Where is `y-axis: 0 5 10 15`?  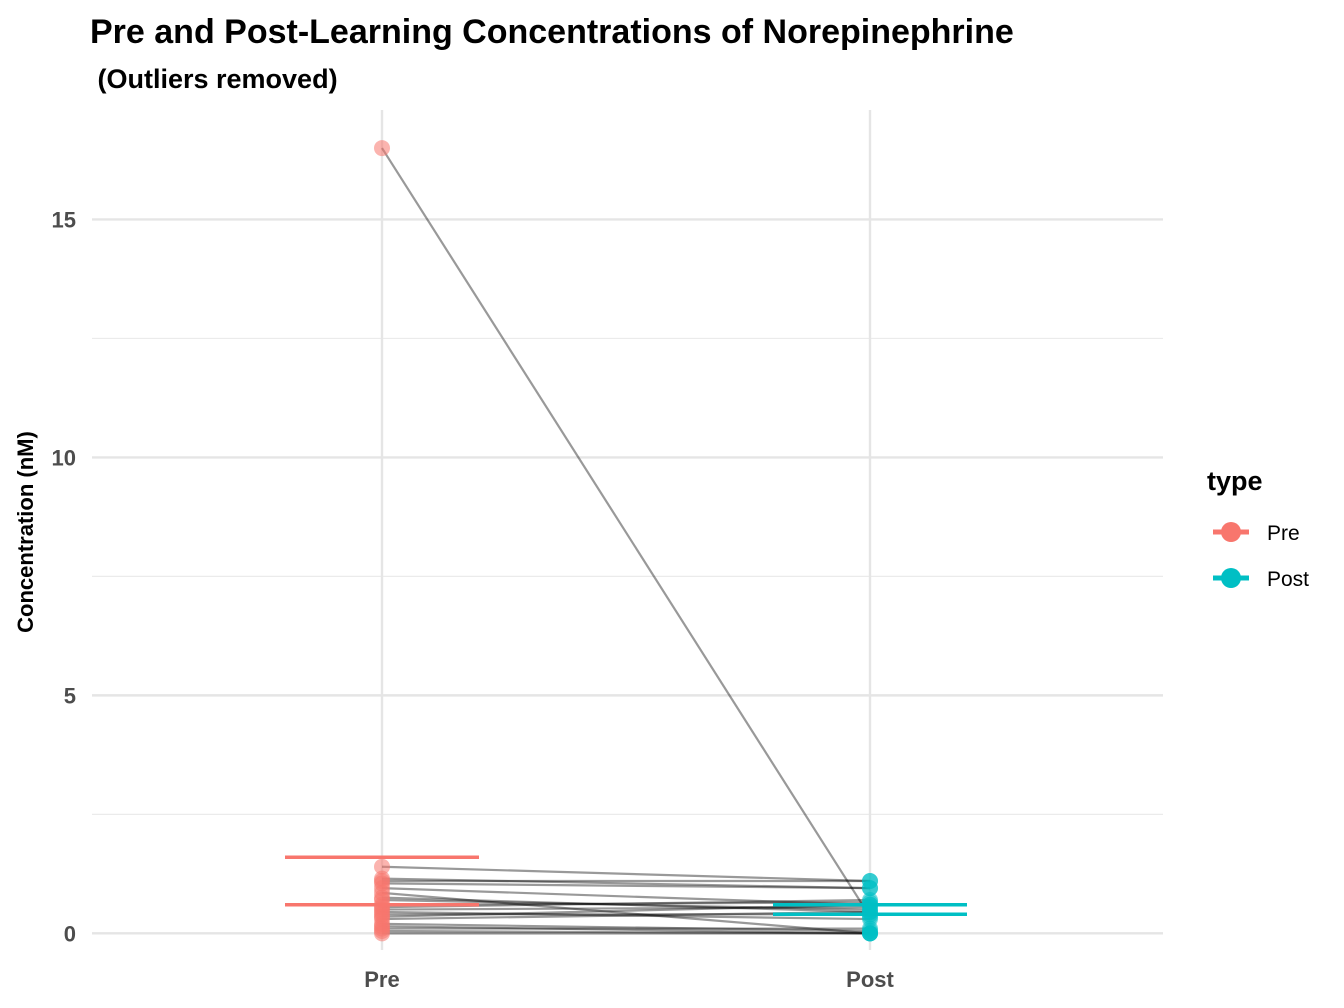
y-axis: 0 5 10 15 is located at coordinates (64, 576).